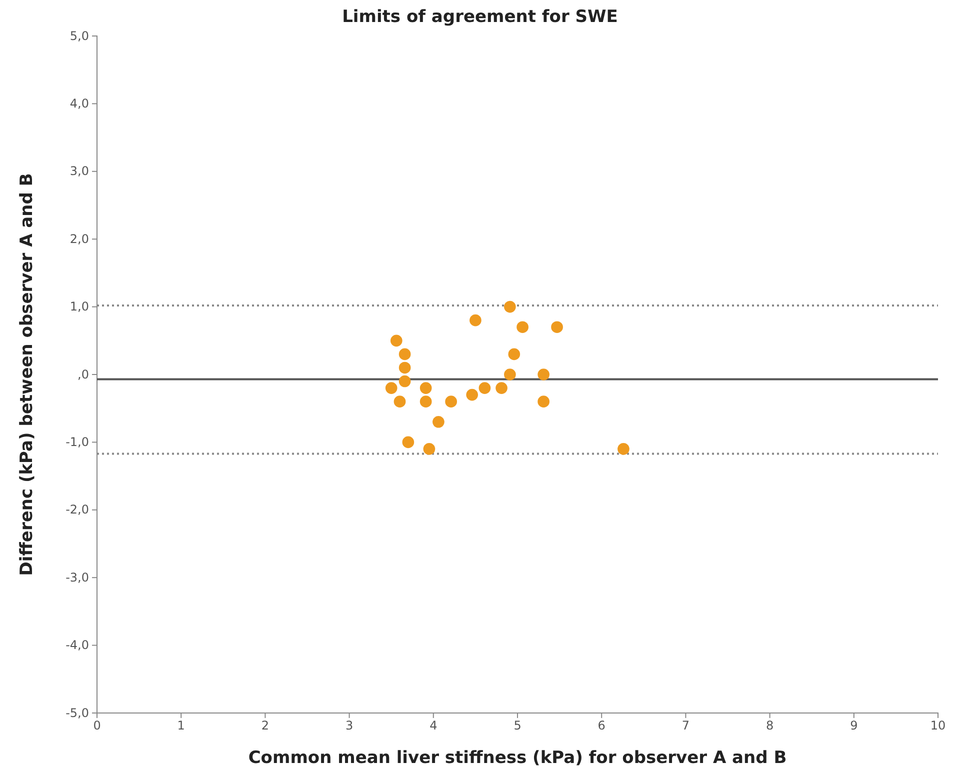 This screenshot has height=776, width=958. Describe the element at coordinates (77, 442) in the screenshot. I see `y-tick-label: -1,0` at that location.